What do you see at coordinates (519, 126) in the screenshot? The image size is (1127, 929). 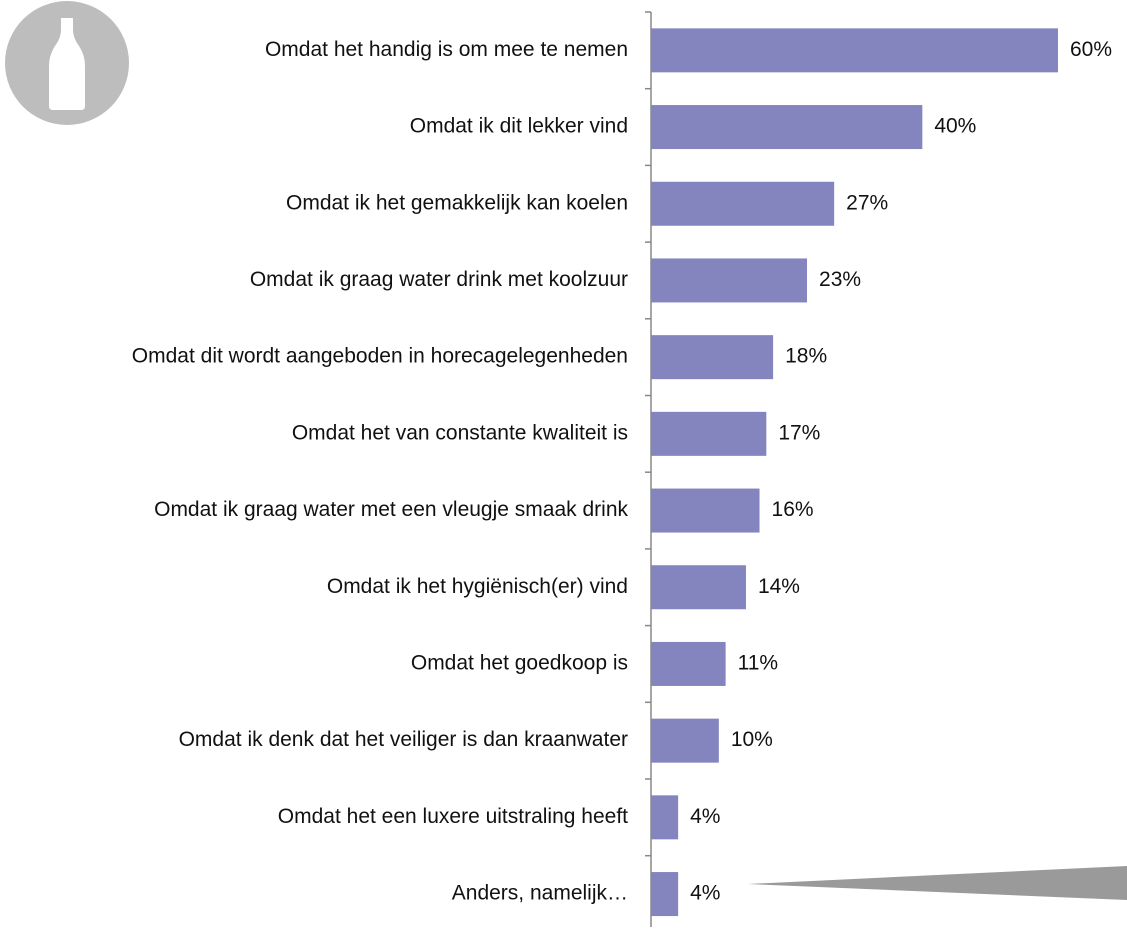 I see `category-label: Omdat ik dit lekker vind` at bounding box center [519, 126].